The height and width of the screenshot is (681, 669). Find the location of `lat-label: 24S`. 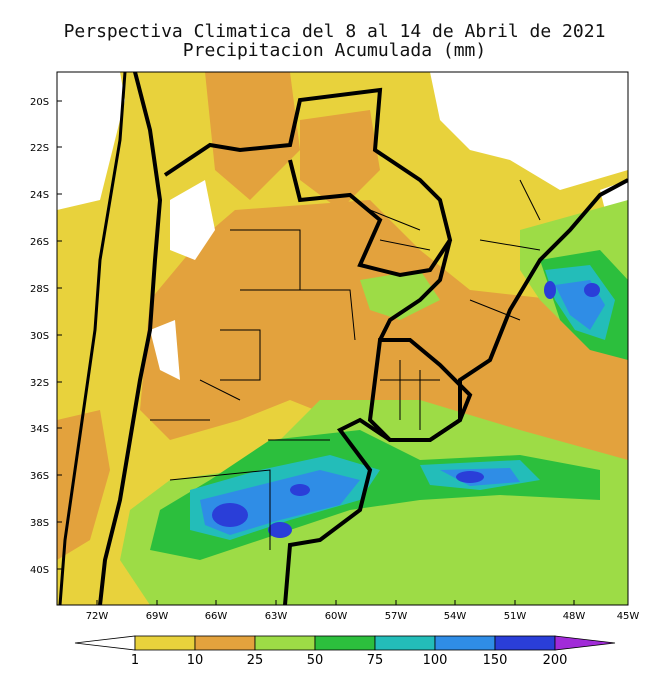

lat-label: 24S is located at coordinates (39, 195).